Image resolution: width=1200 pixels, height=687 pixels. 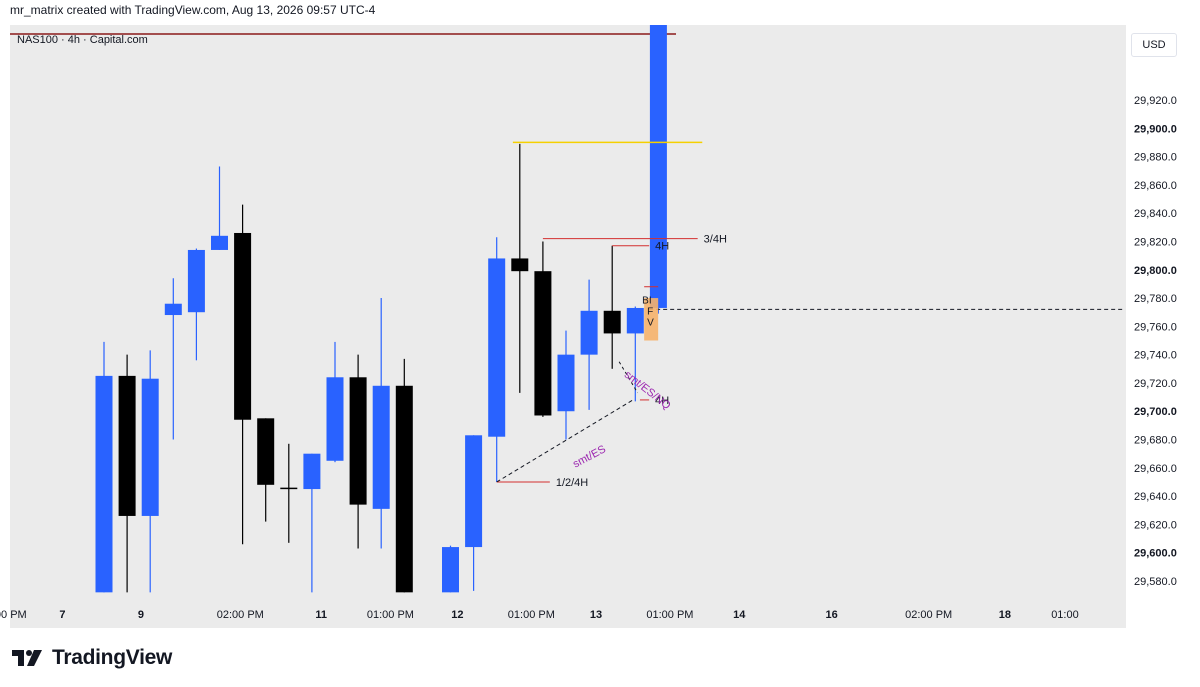 What do you see at coordinates (832, 615) in the screenshot?
I see `x-tick-label: 16` at bounding box center [832, 615].